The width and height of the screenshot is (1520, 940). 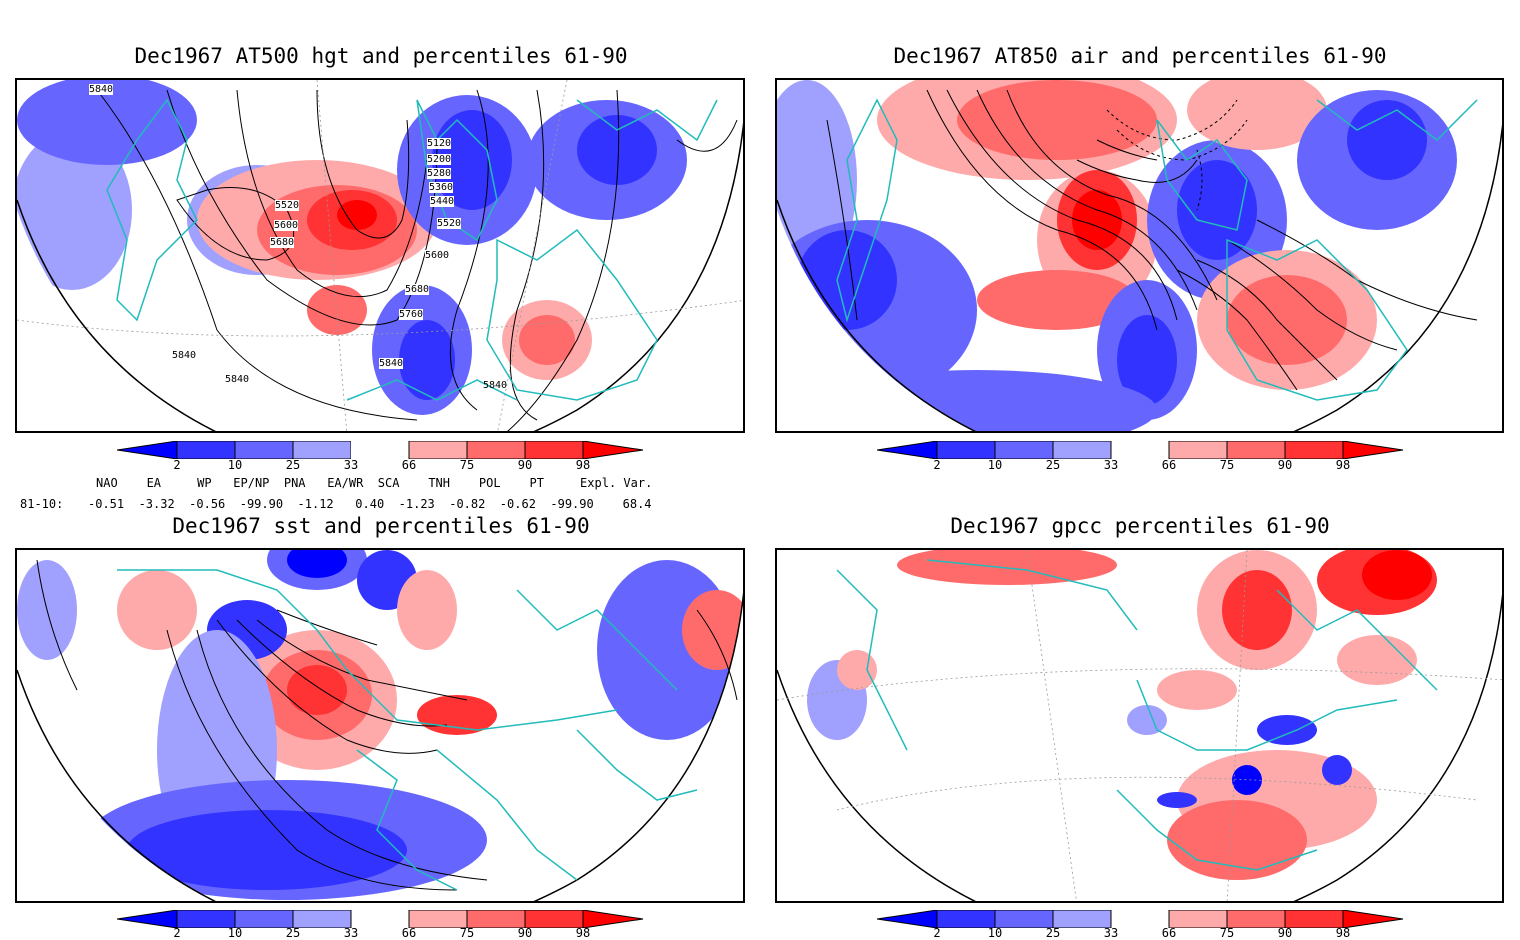 I want to click on panel-title-air850: Dec1967 AT850 air and percentiles 61-90, so click(x=1140, y=56).